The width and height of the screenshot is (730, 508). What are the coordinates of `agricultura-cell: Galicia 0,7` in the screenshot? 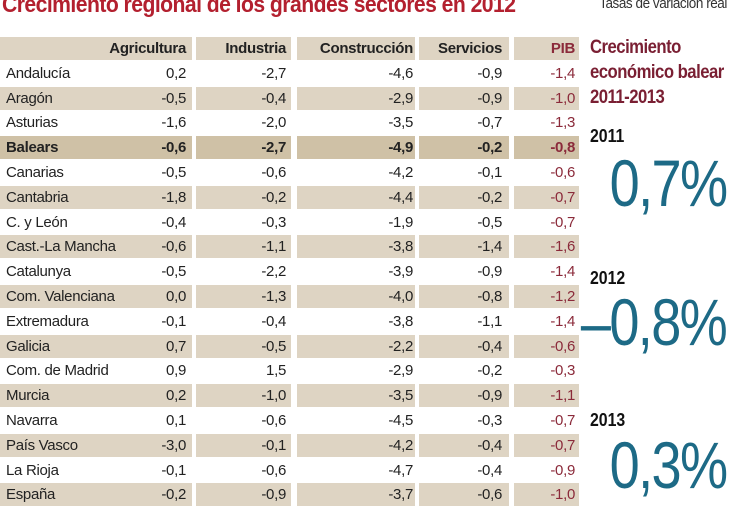 It's located at (96, 346).